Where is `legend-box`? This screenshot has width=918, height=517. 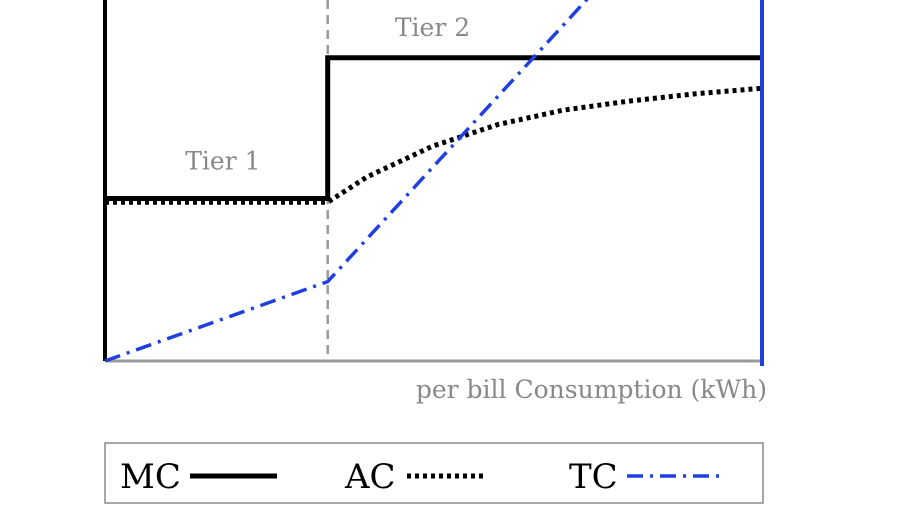
legend-box is located at coordinates (434, 473).